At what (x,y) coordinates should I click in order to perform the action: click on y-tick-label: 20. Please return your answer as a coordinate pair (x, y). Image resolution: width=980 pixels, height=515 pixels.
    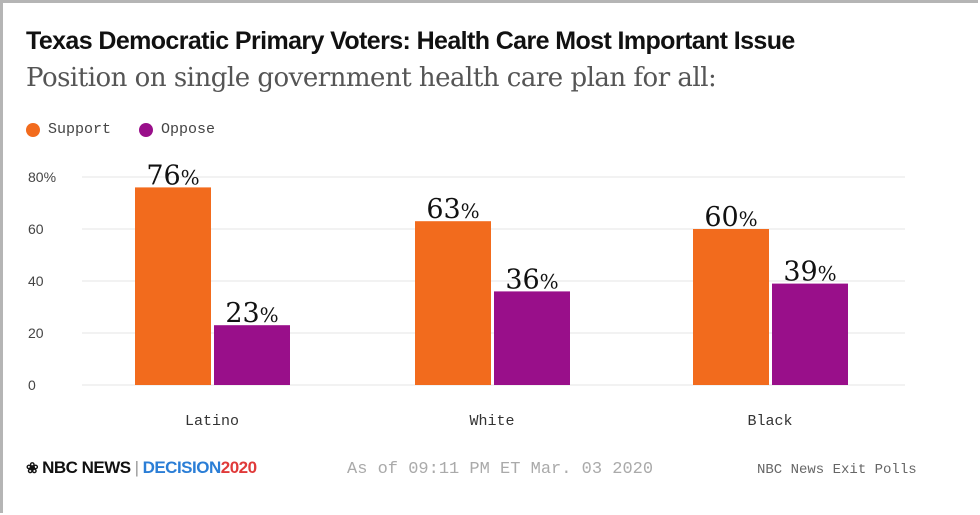
    Looking at the image, I should click on (36, 333).